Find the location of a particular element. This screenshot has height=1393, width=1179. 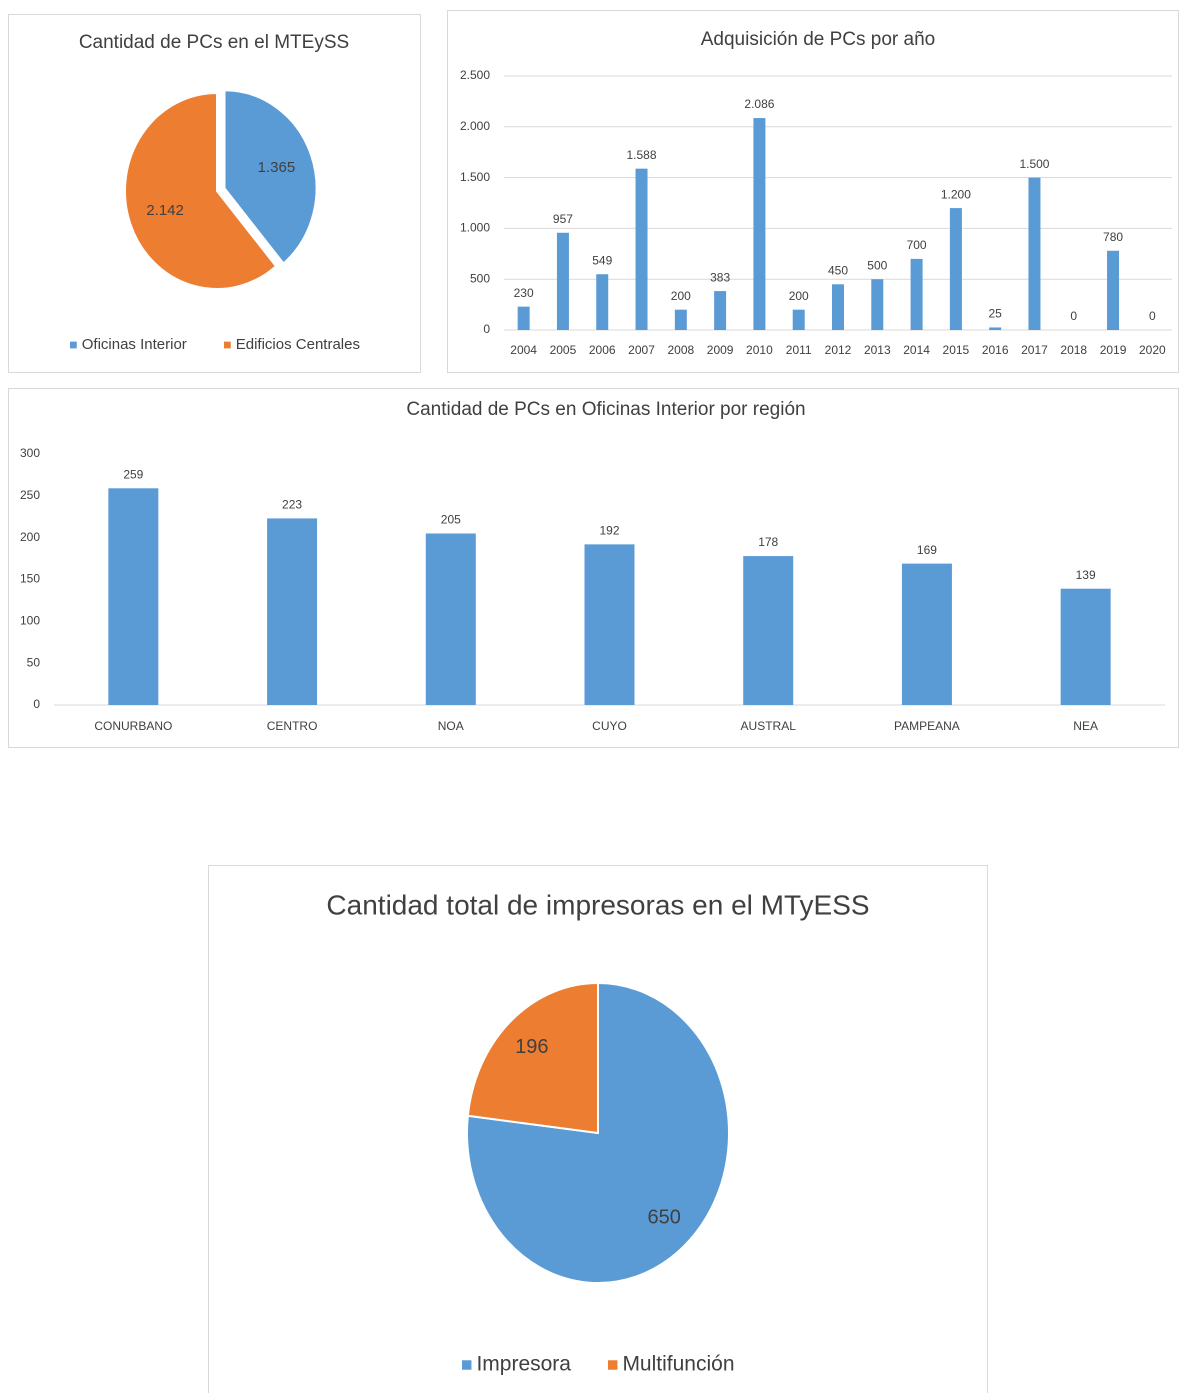

y-tick-label: 50 is located at coordinates (34, 662).